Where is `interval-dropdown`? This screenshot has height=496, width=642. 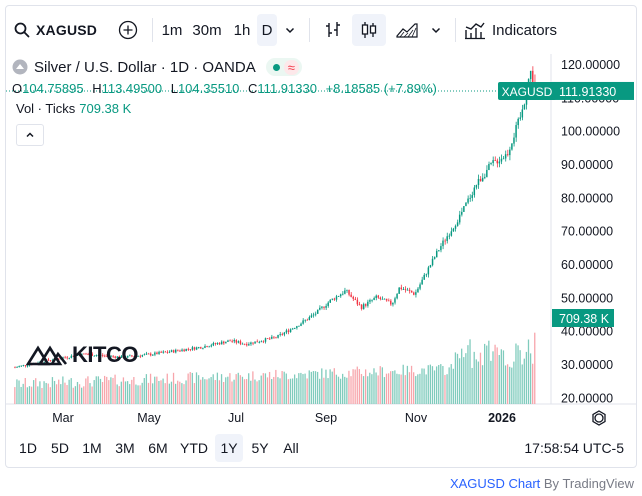
interval-dropdown is located at coordinates (290, 30).